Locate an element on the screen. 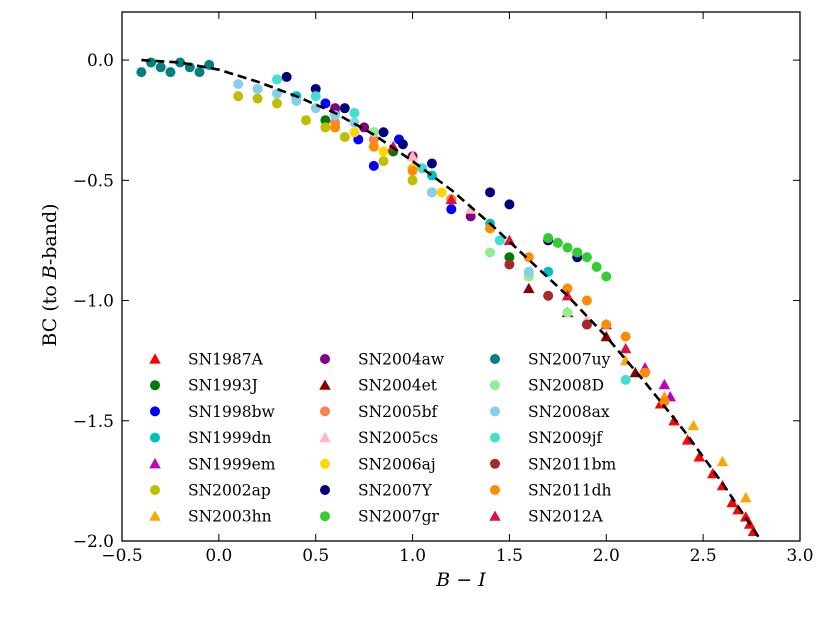  x-tick-label: 0.5 is located at coordinates (315, 556).